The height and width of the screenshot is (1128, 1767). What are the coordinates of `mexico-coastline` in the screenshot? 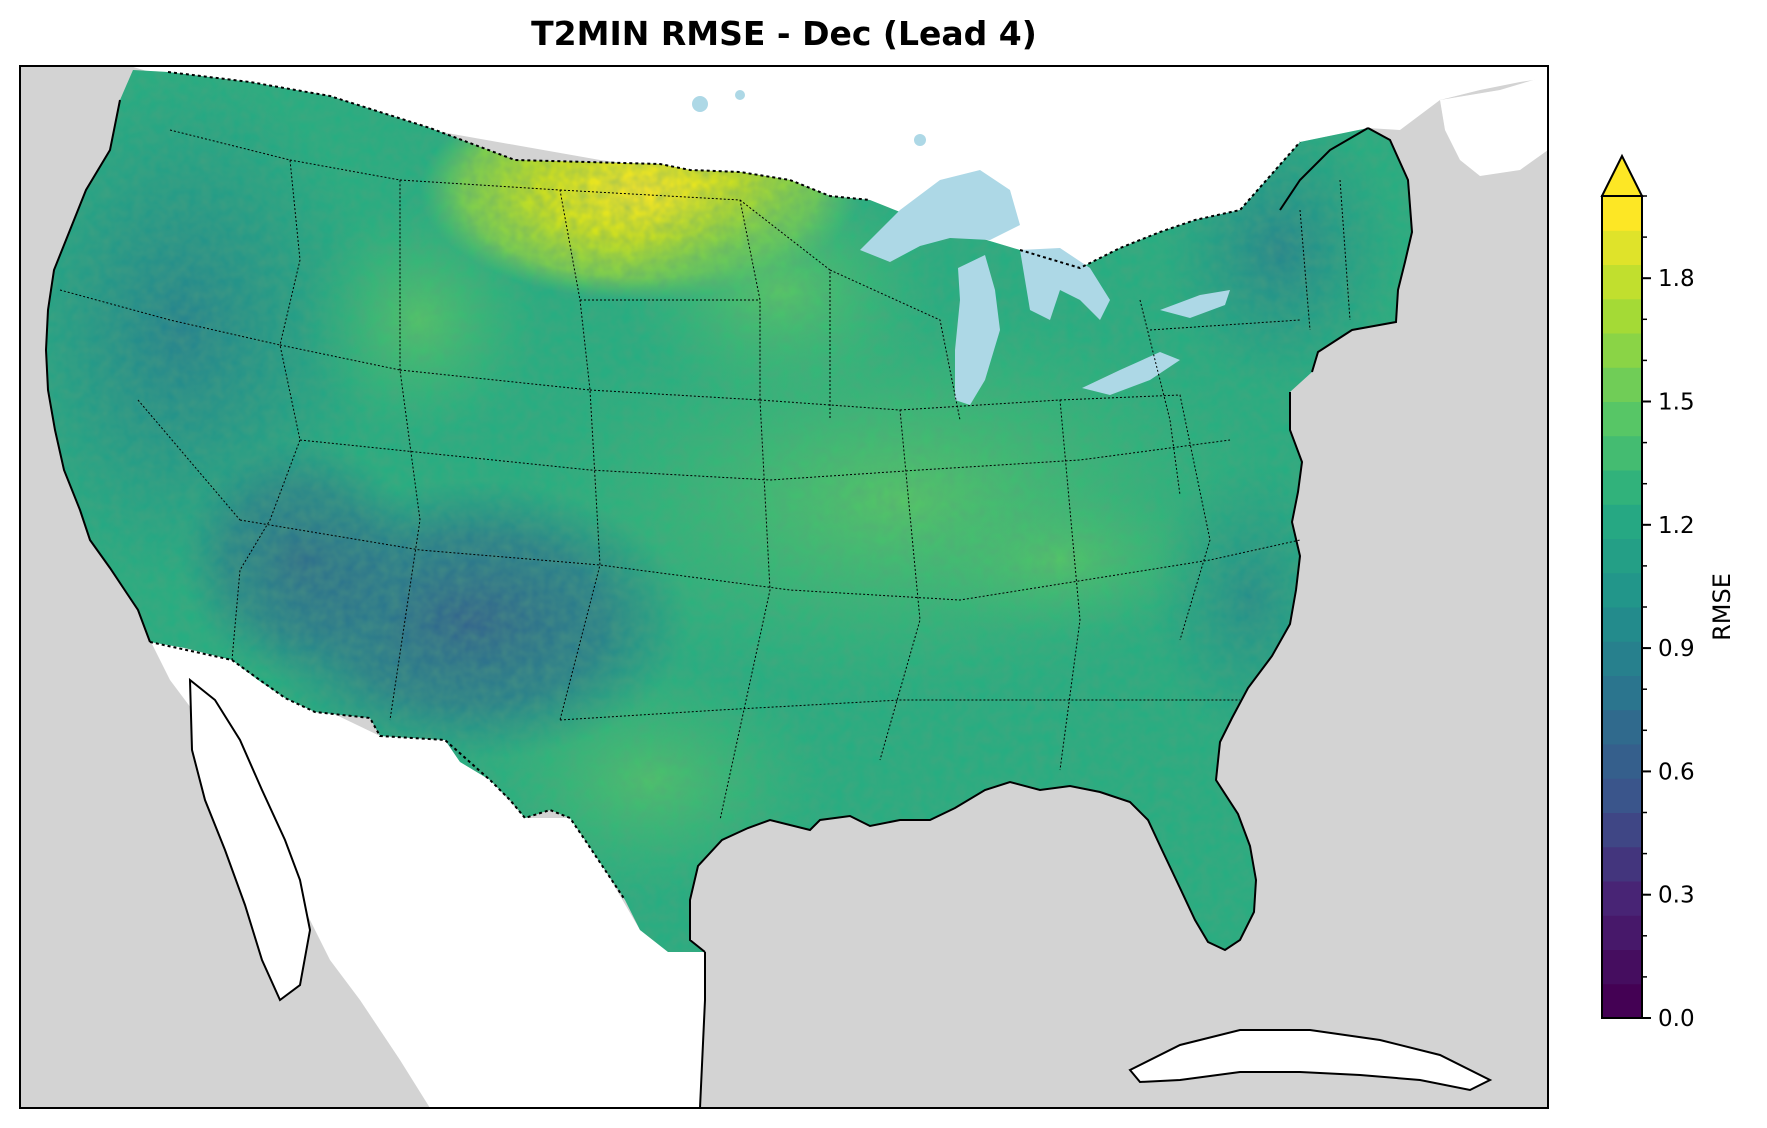 It's located at (447, 892).